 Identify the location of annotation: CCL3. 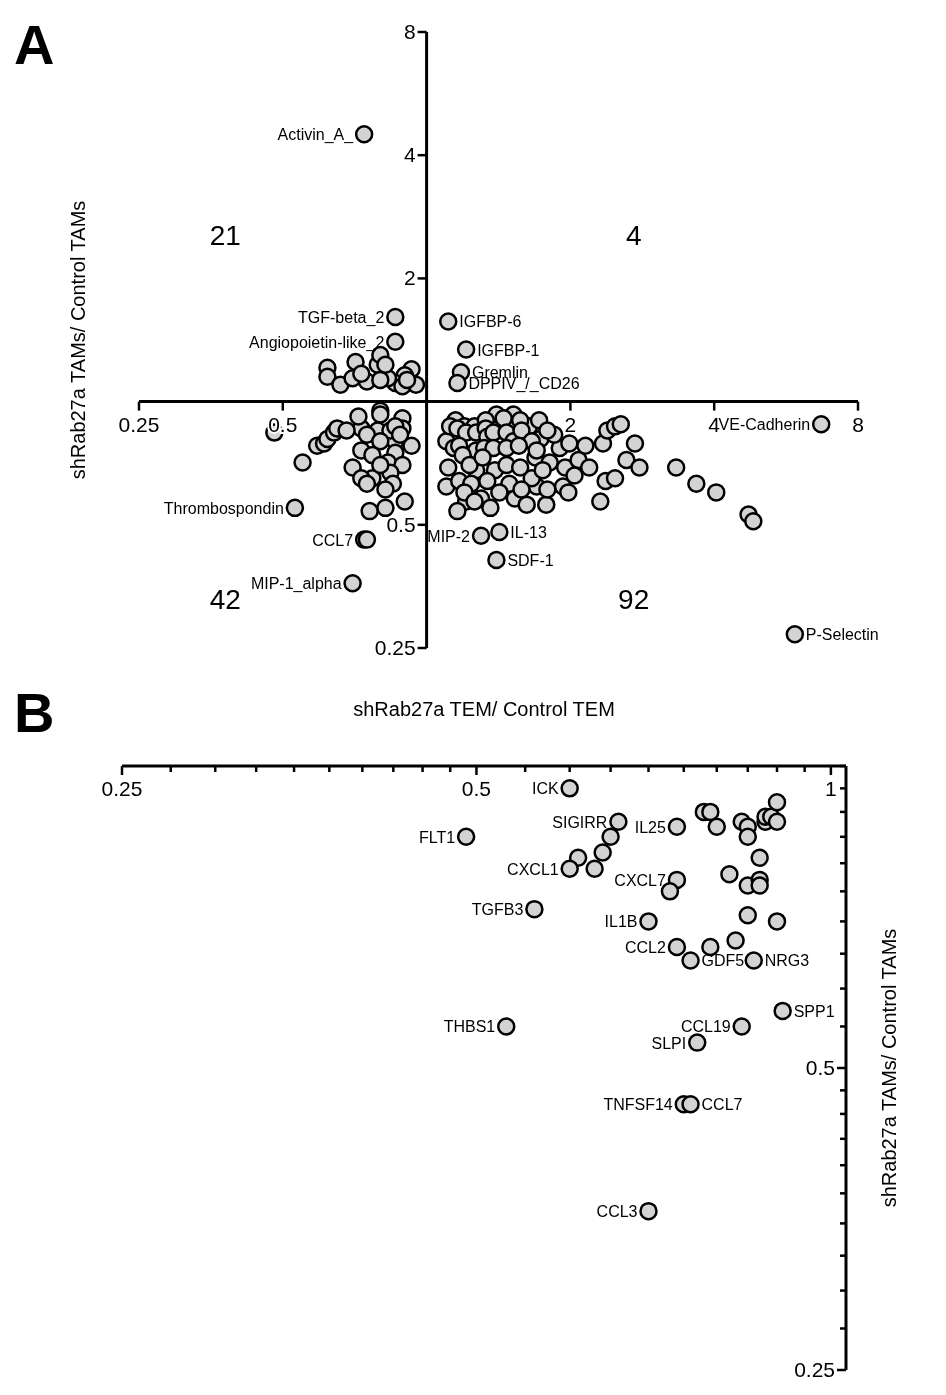
(617, 1212).